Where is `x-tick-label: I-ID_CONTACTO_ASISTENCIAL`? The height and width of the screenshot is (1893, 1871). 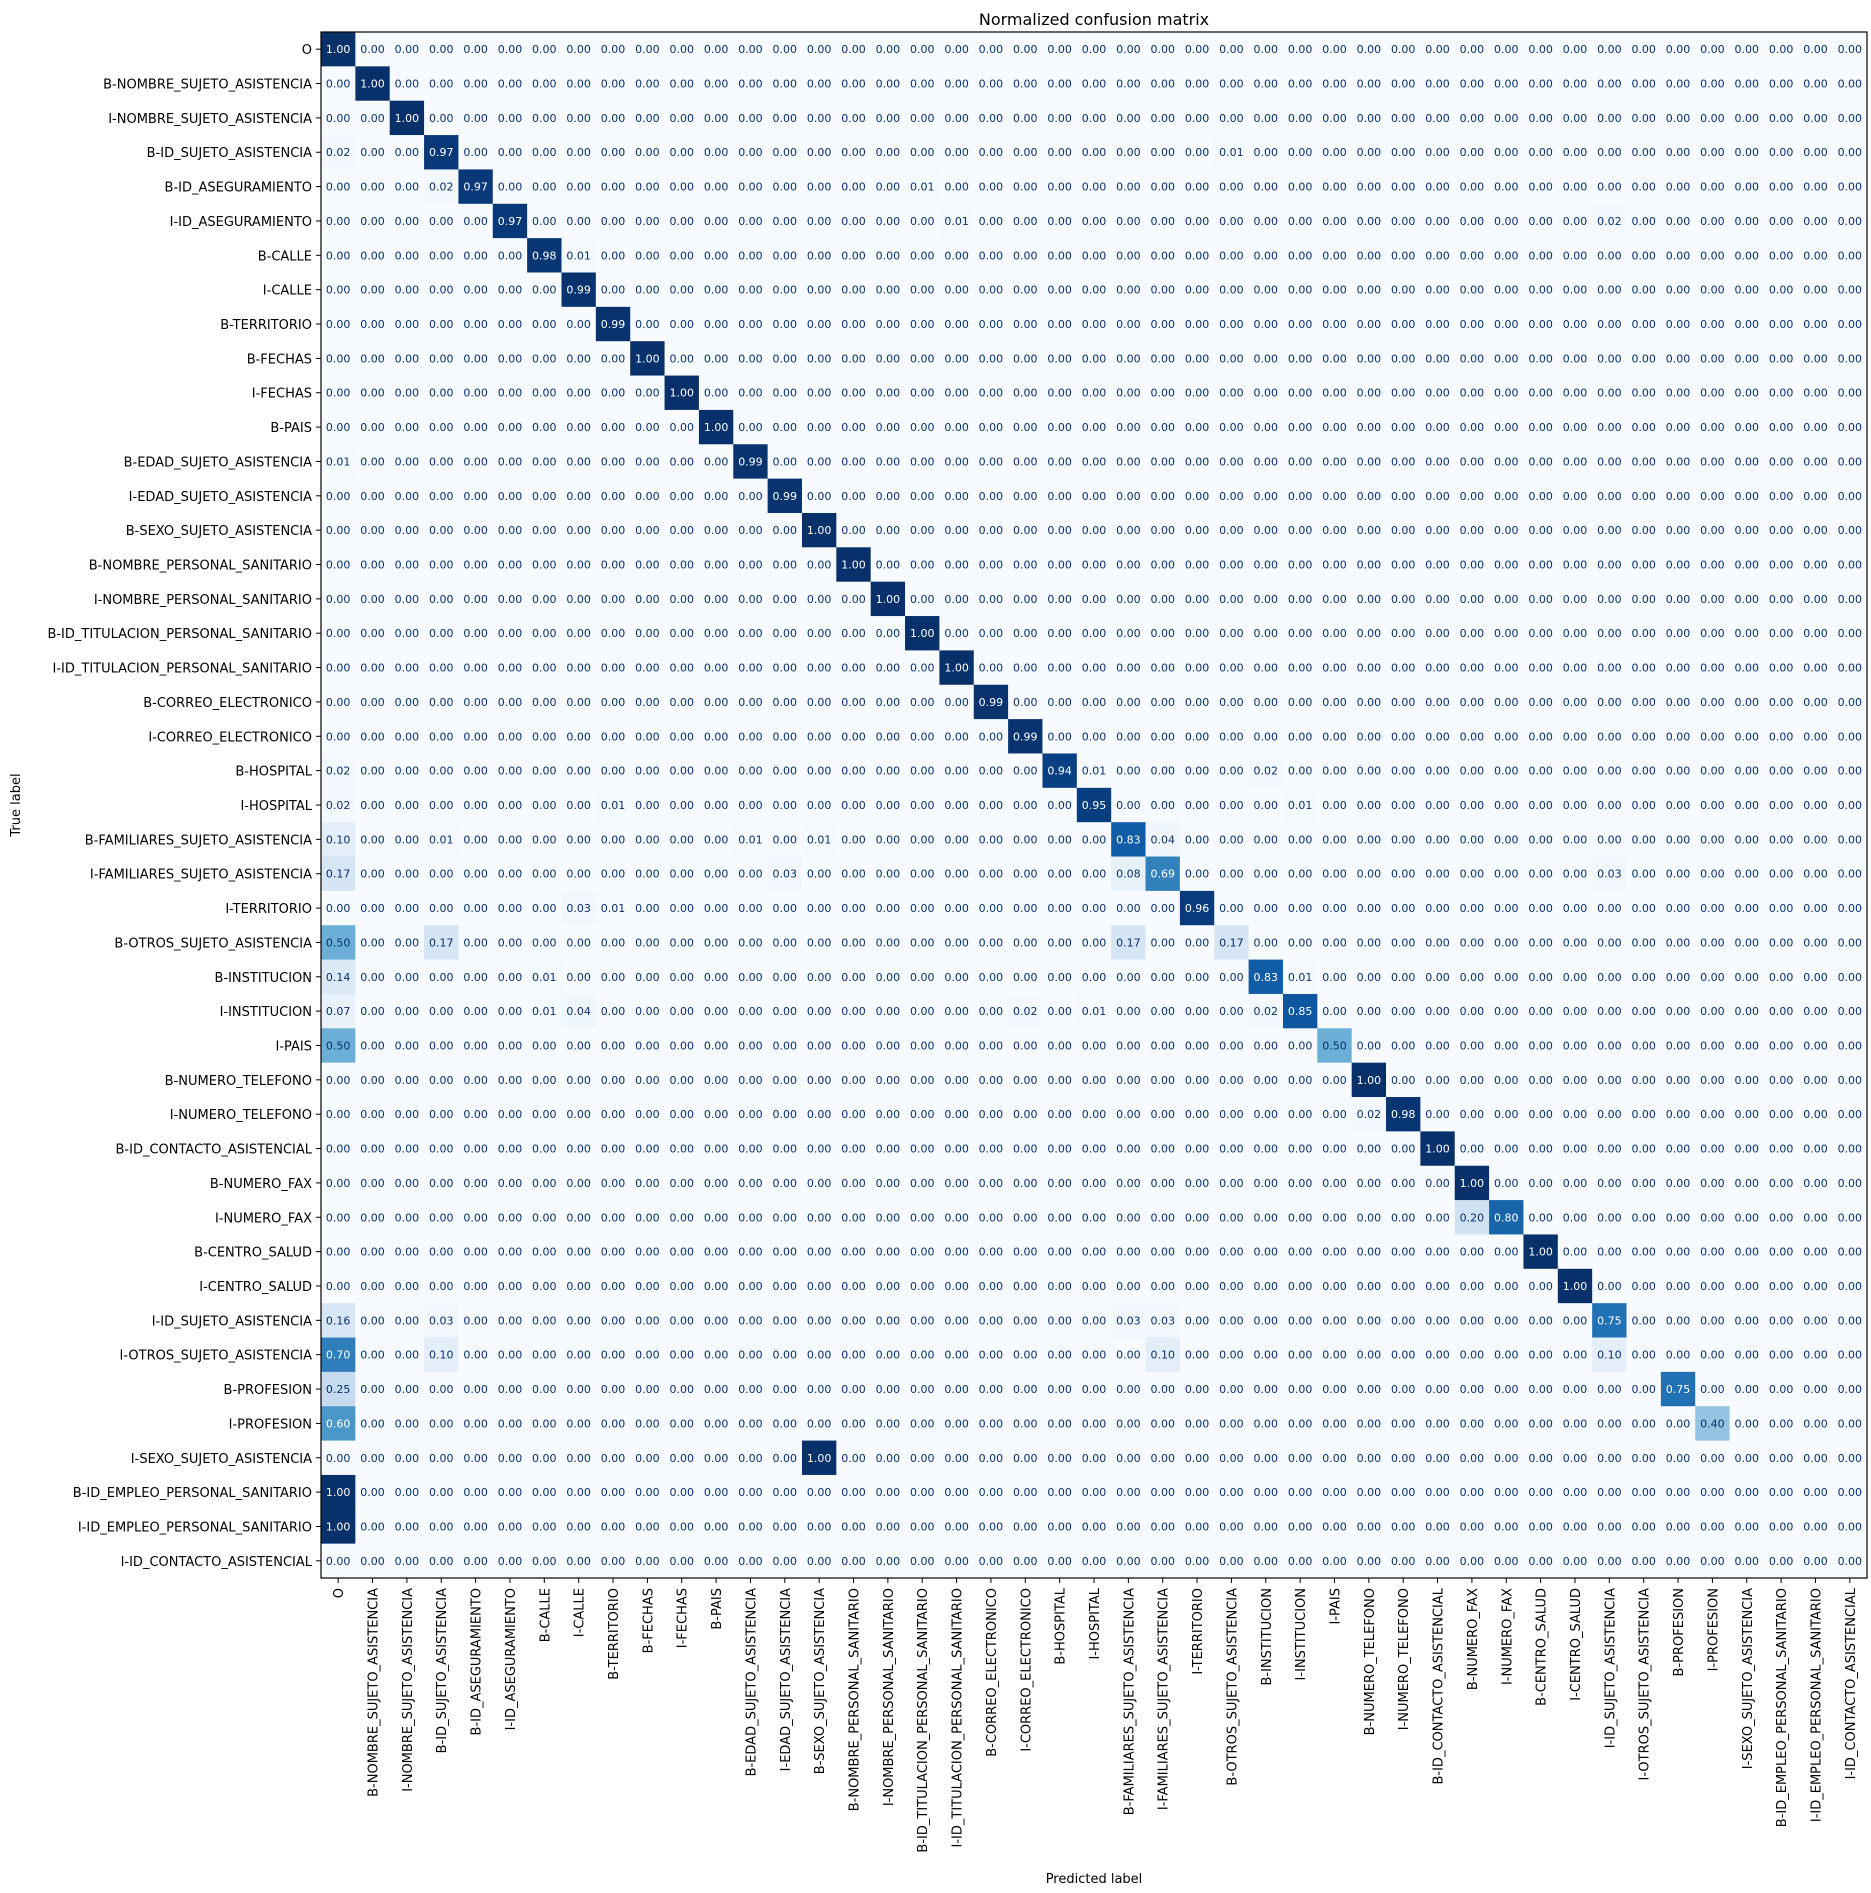
x-tick-label: I-ID_CONTACTO_ASISTENCIAL is located at coordinates (1851, 1683).